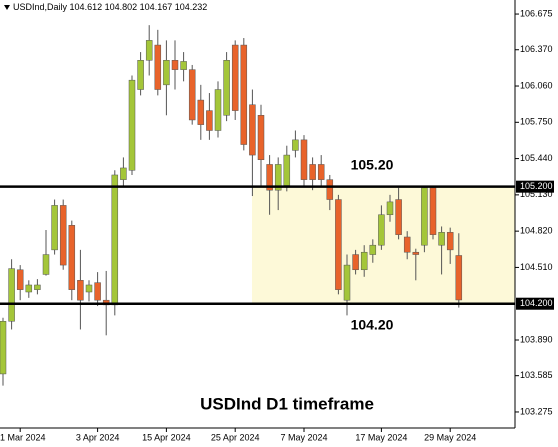 The width and height of the screenshot is (558, 447). I want to click on x-tick-label: 17 May 2024, so click(381, 437).